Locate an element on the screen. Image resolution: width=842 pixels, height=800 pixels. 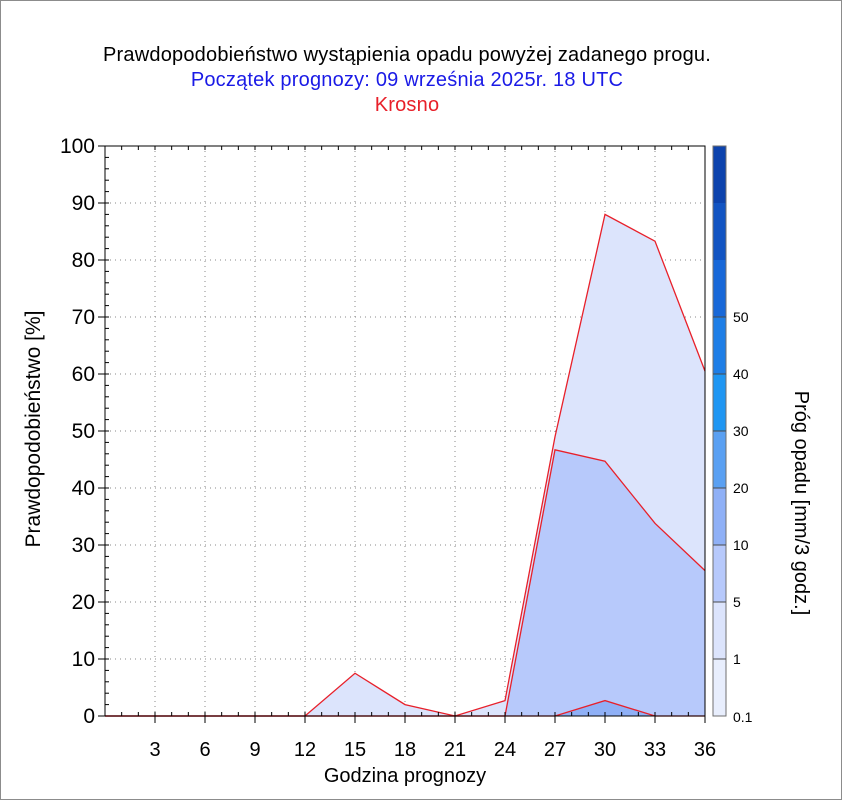
colorbar-label: Próg opadu [mm/3 godz.] is located at coordinates (801, 503).